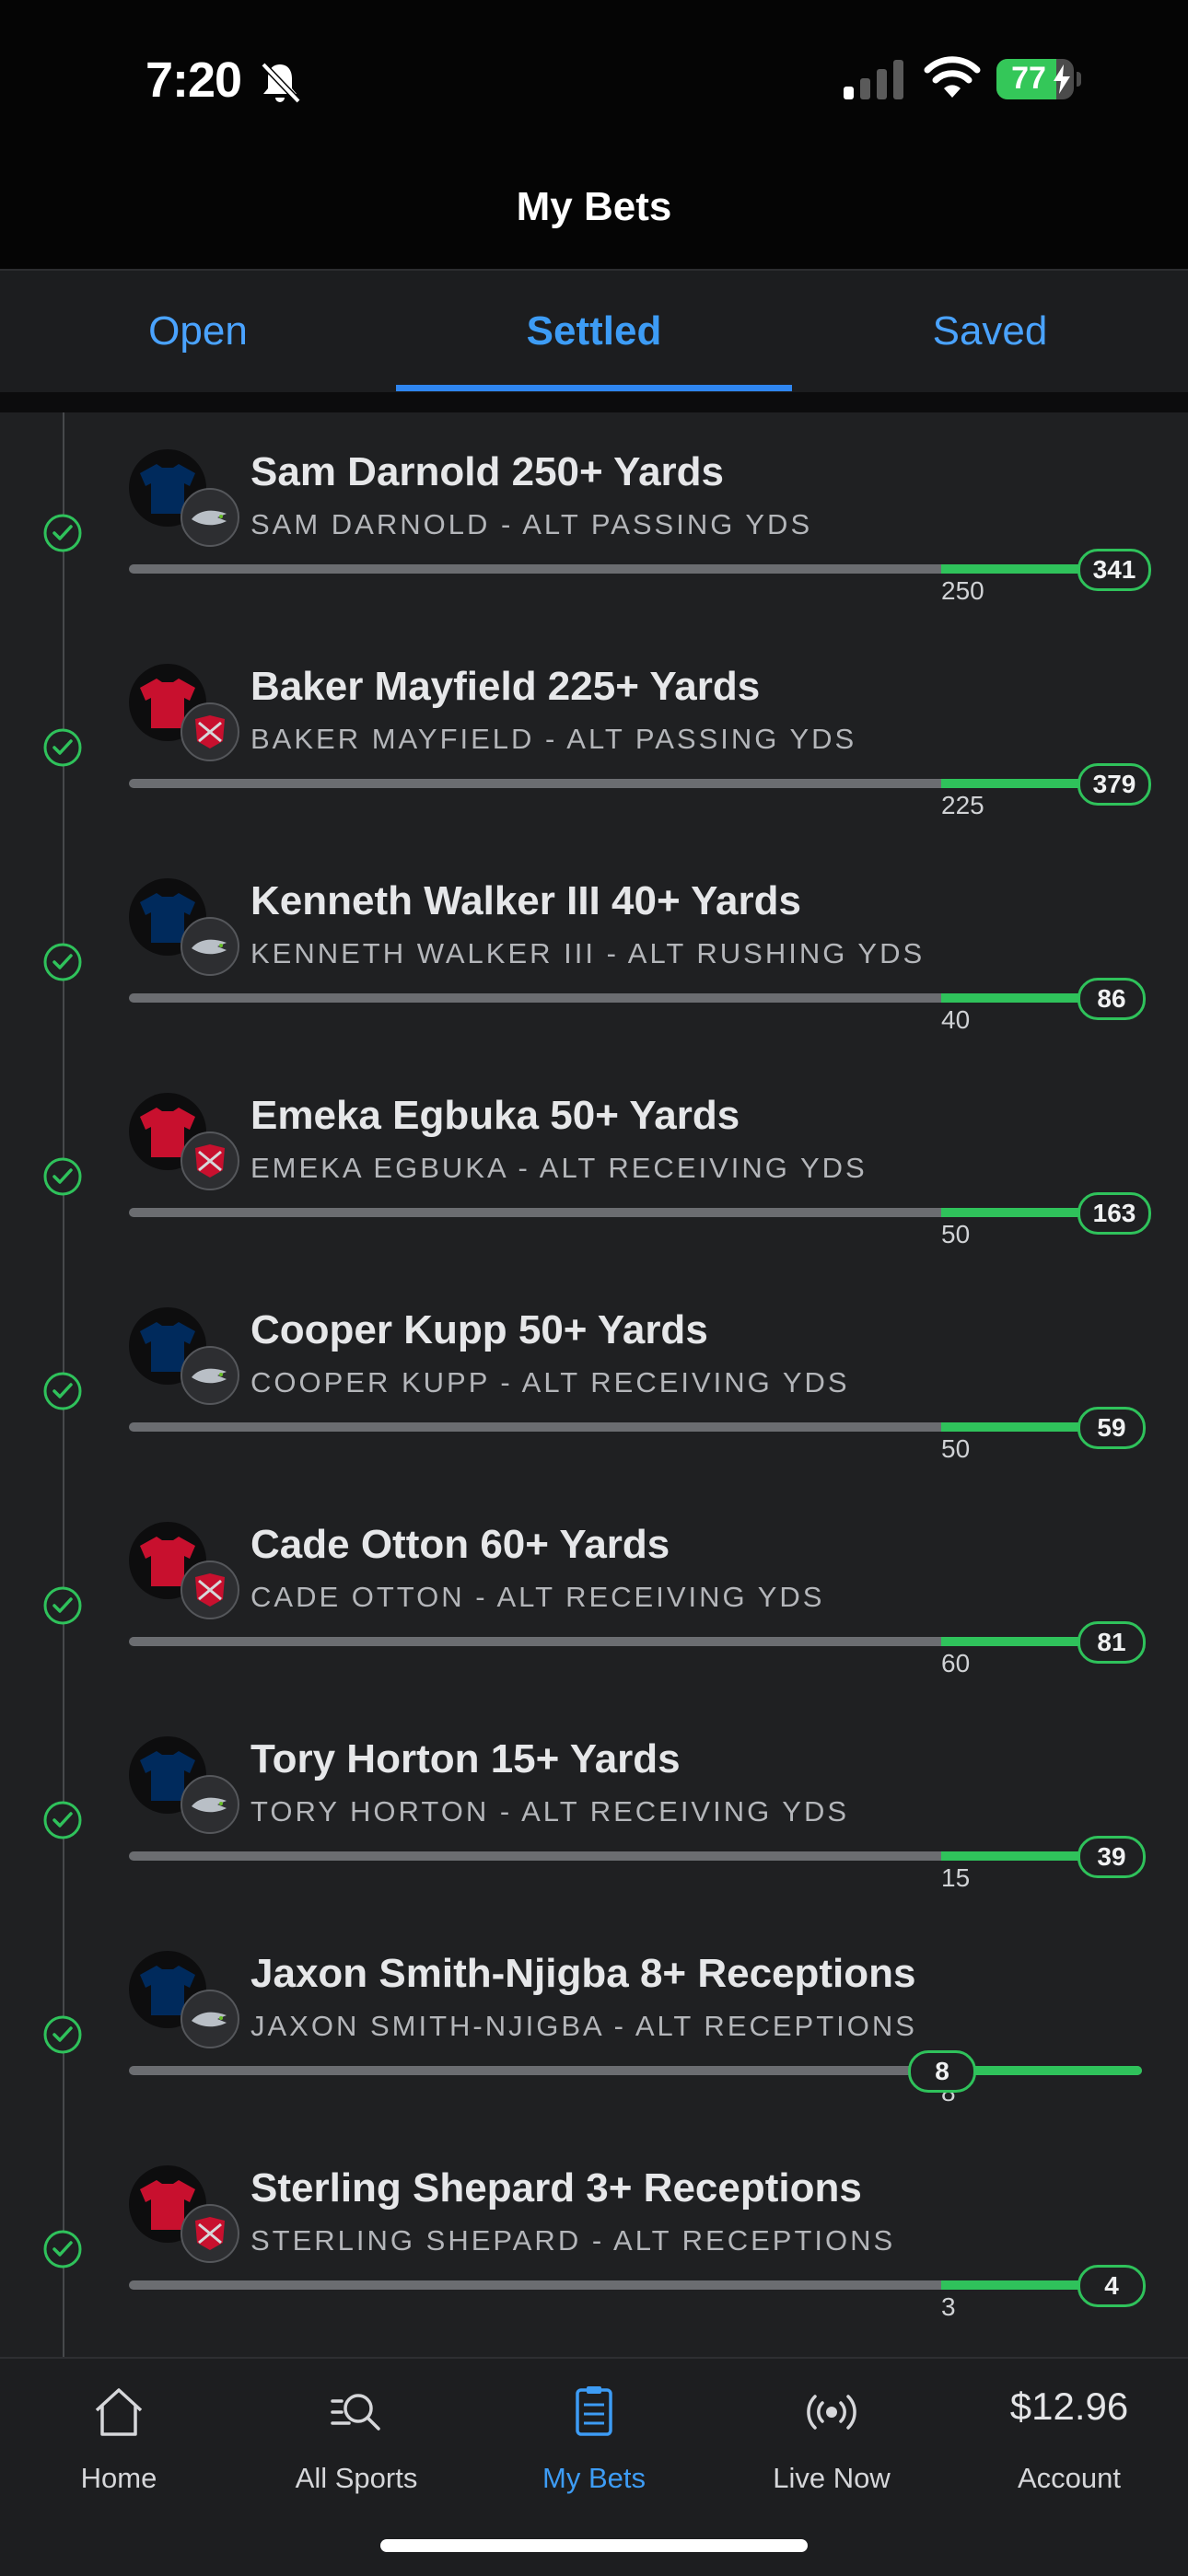 This screenshot has width=1188, height=2576. I want to click on account-balance: $12.96, so click(1069, 2406).